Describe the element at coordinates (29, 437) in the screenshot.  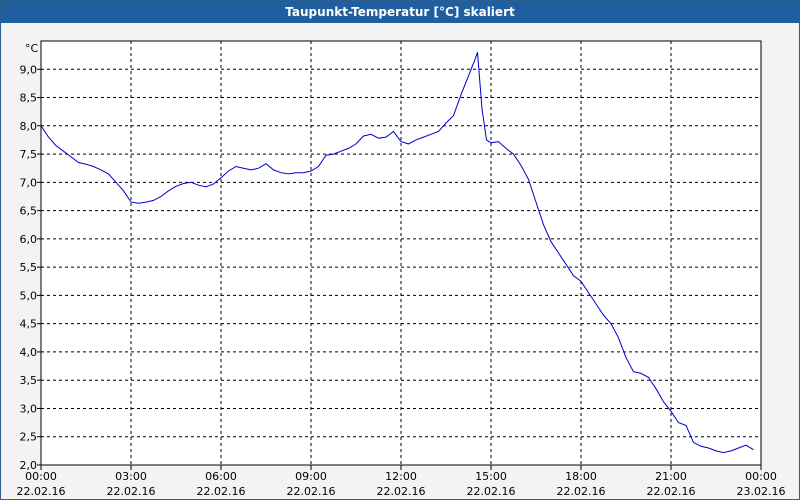
I see `y-tick-label: 2,5` at that location.